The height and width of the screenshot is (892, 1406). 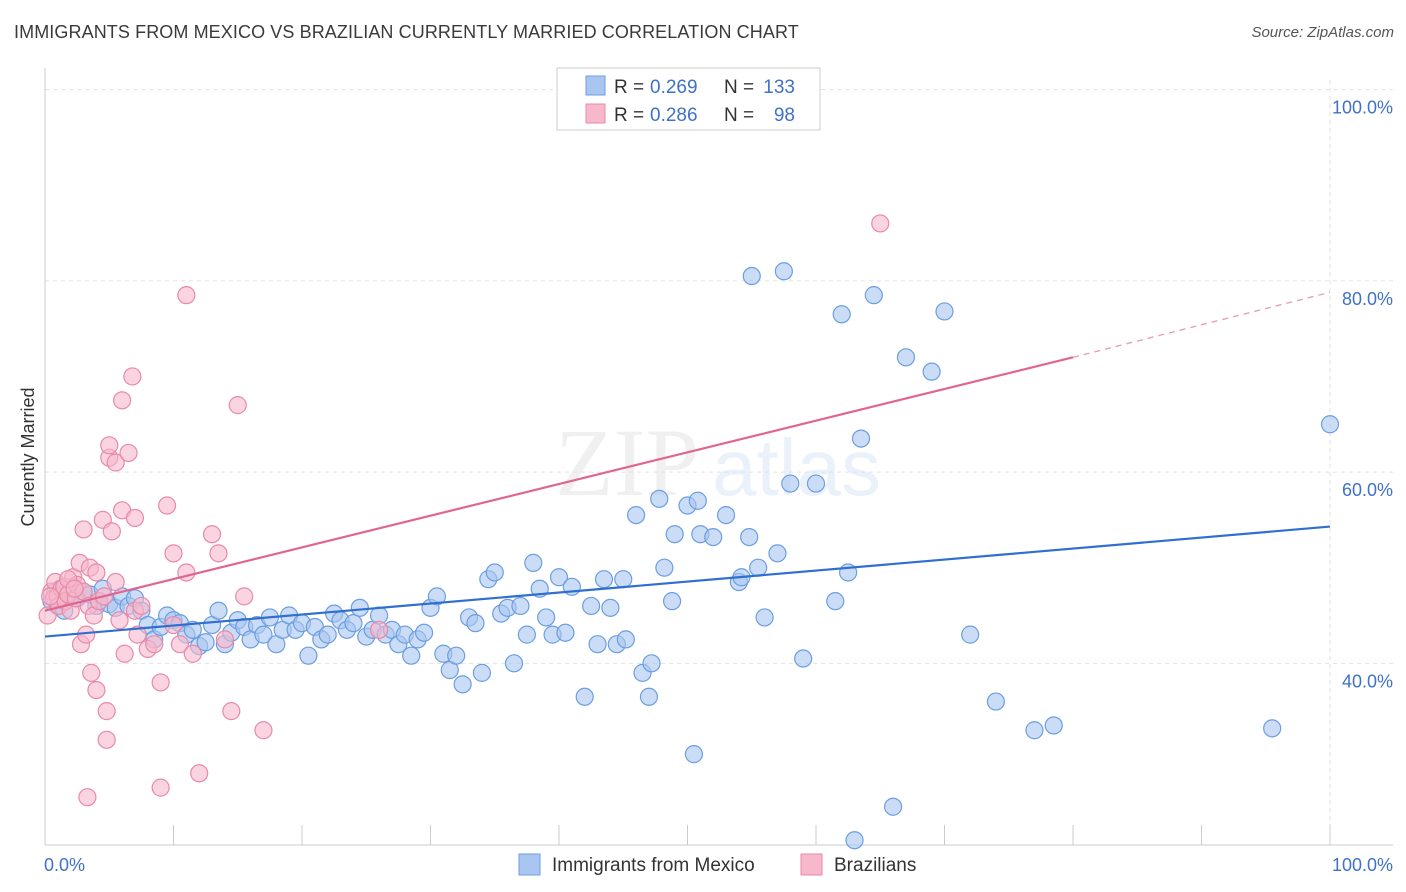 I want to click on legend-r-label-brazilians: R =, so click(x=629, y=115).